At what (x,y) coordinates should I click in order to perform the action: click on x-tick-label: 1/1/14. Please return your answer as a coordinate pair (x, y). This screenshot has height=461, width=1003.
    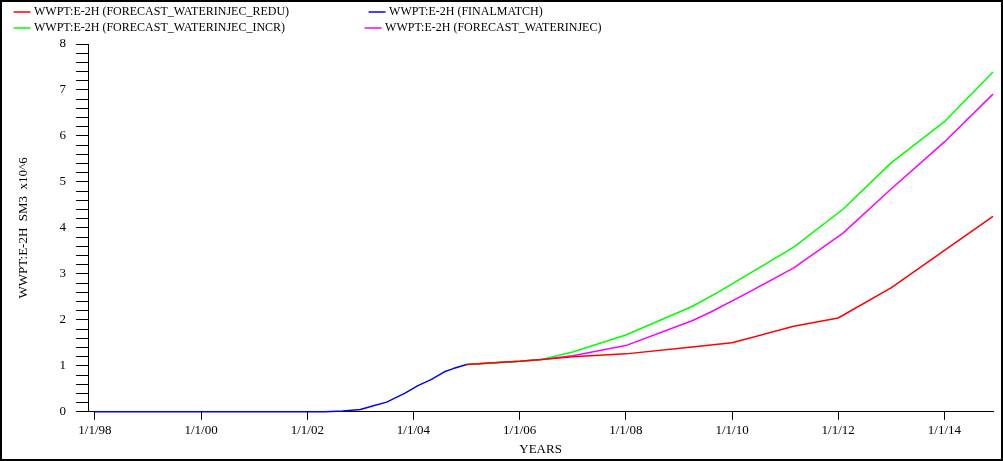
    Looking at the image, I should click on (944, 430).